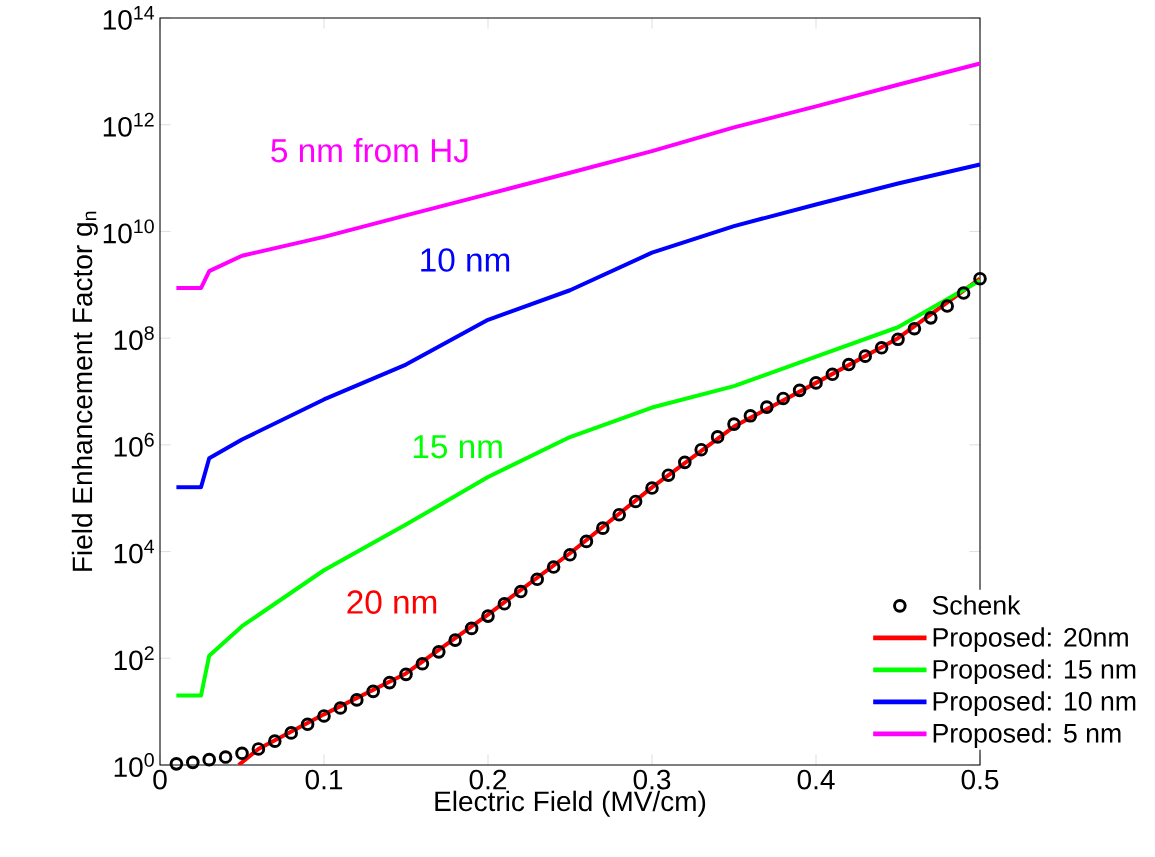 The width and height of the screenshot is (1155, 857). Describe the element at coordinates (1030, 640) in the screenshot. I see `legend-label: Proposed: 20nm` at that location.